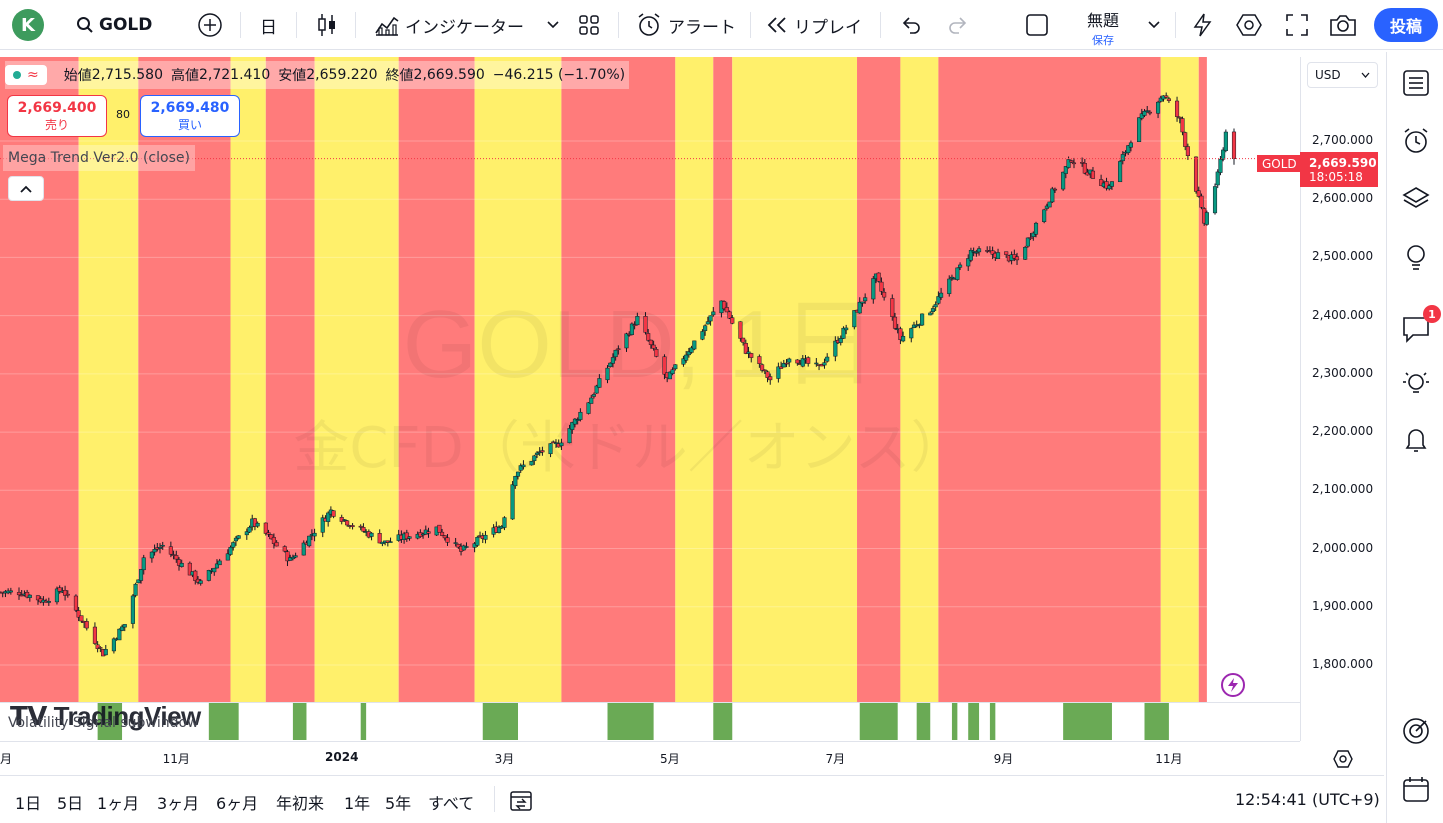 This screenshot has height=823, width=1443. What do you see at coordinates (521, 800) in the screenshot?
I see `date-range-icon` at bounding box center [521, 800].